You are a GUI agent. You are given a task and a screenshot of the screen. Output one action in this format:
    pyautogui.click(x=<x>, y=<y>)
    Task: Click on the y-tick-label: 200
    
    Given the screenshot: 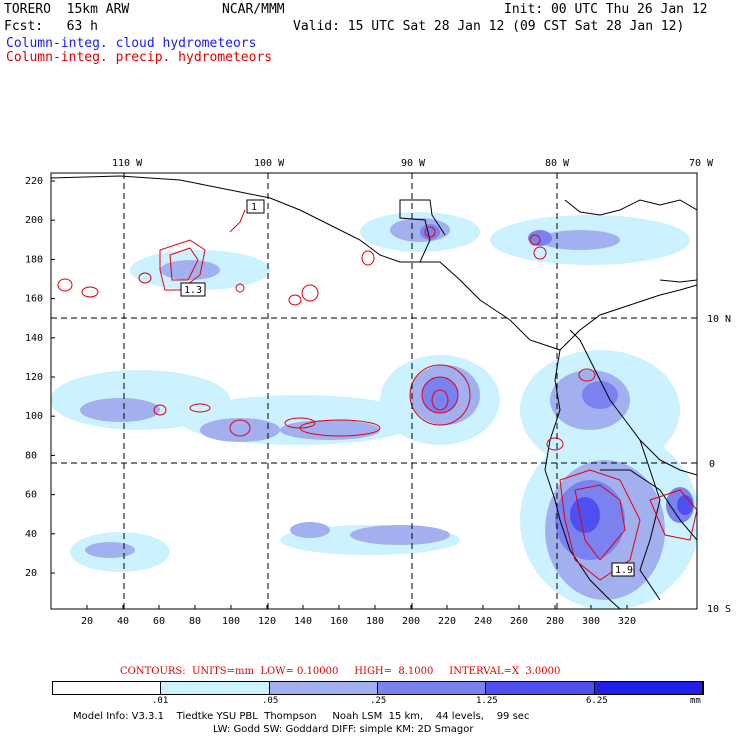 What is the action you would take?
    pyautogui.click(x=34, y=220)
    